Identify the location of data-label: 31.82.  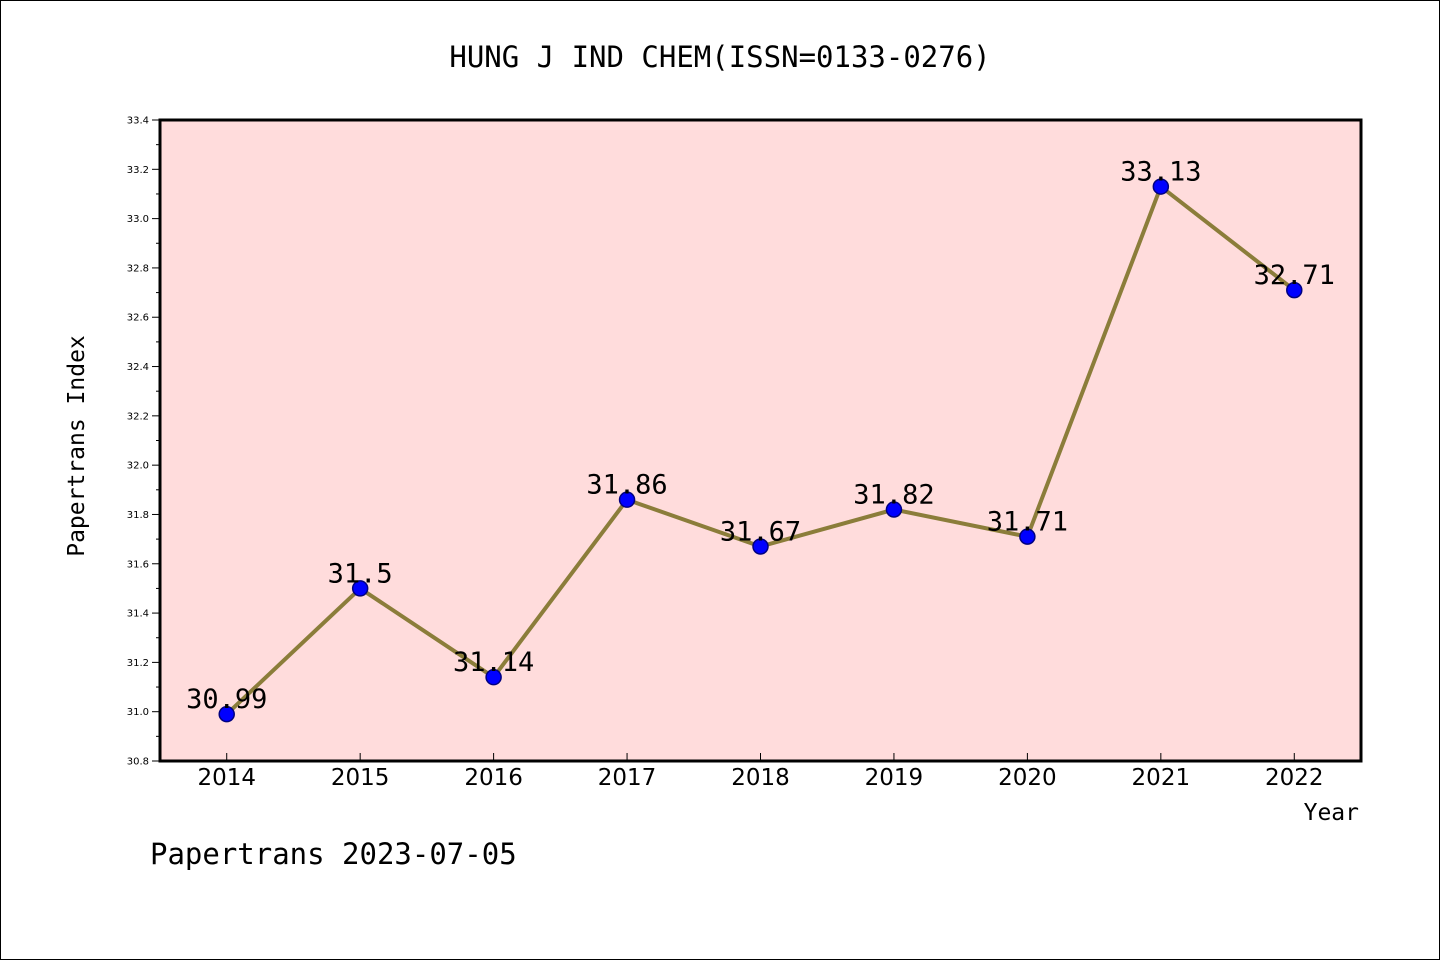
(893, 495).